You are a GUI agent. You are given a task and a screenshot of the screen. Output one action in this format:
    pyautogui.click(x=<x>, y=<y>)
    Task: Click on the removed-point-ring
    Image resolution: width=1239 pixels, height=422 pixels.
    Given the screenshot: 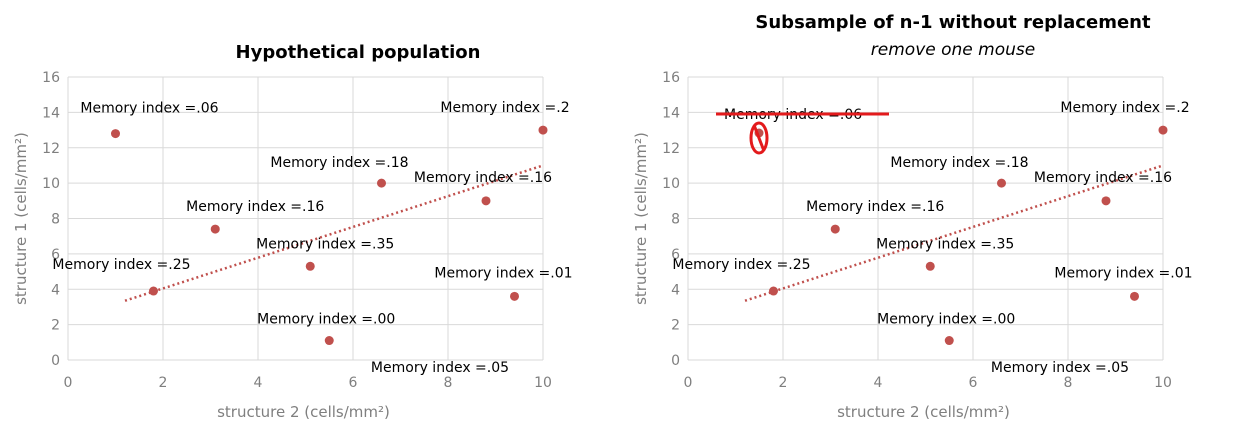 What is the action you would take?
    pyautogui.click(x=759, y=138)
    